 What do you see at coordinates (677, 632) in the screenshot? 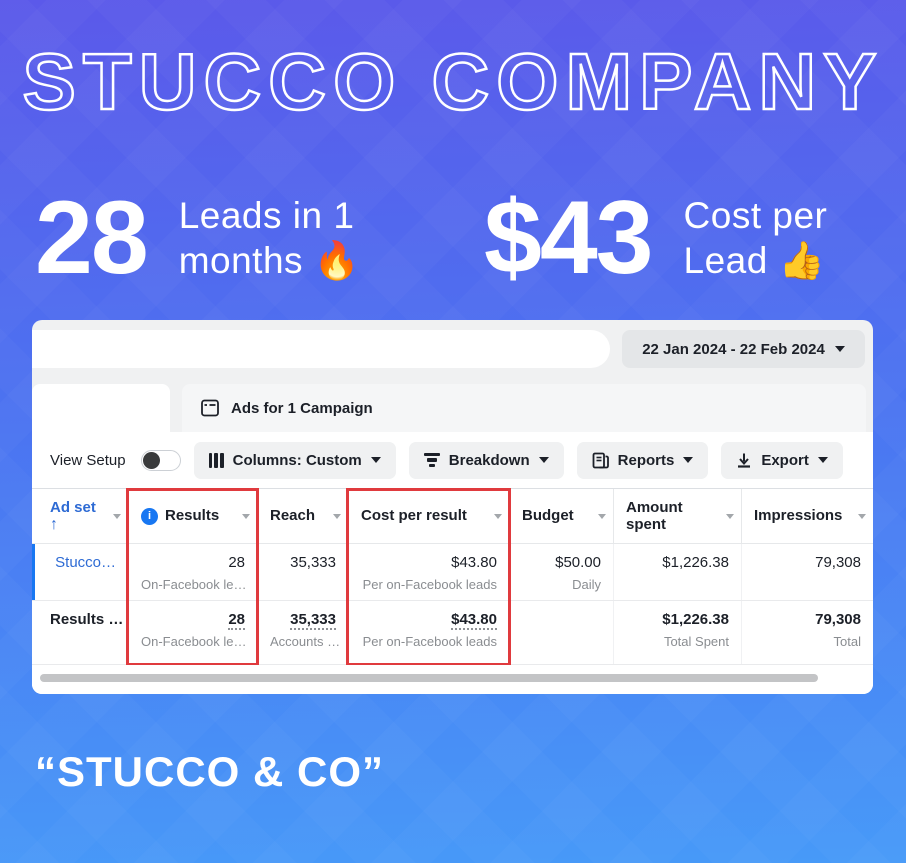
I see `cell-totals-amount-spent: $1,226.38 Total Spent` at bounding box center [677, 632].